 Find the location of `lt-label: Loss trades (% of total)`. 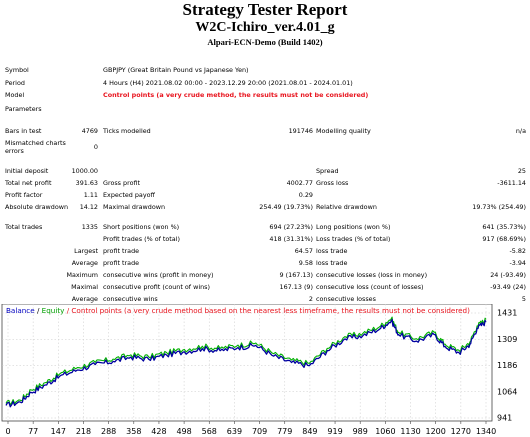

lt-label: Loss trades (% of total) is located at coordinates (353, 239).